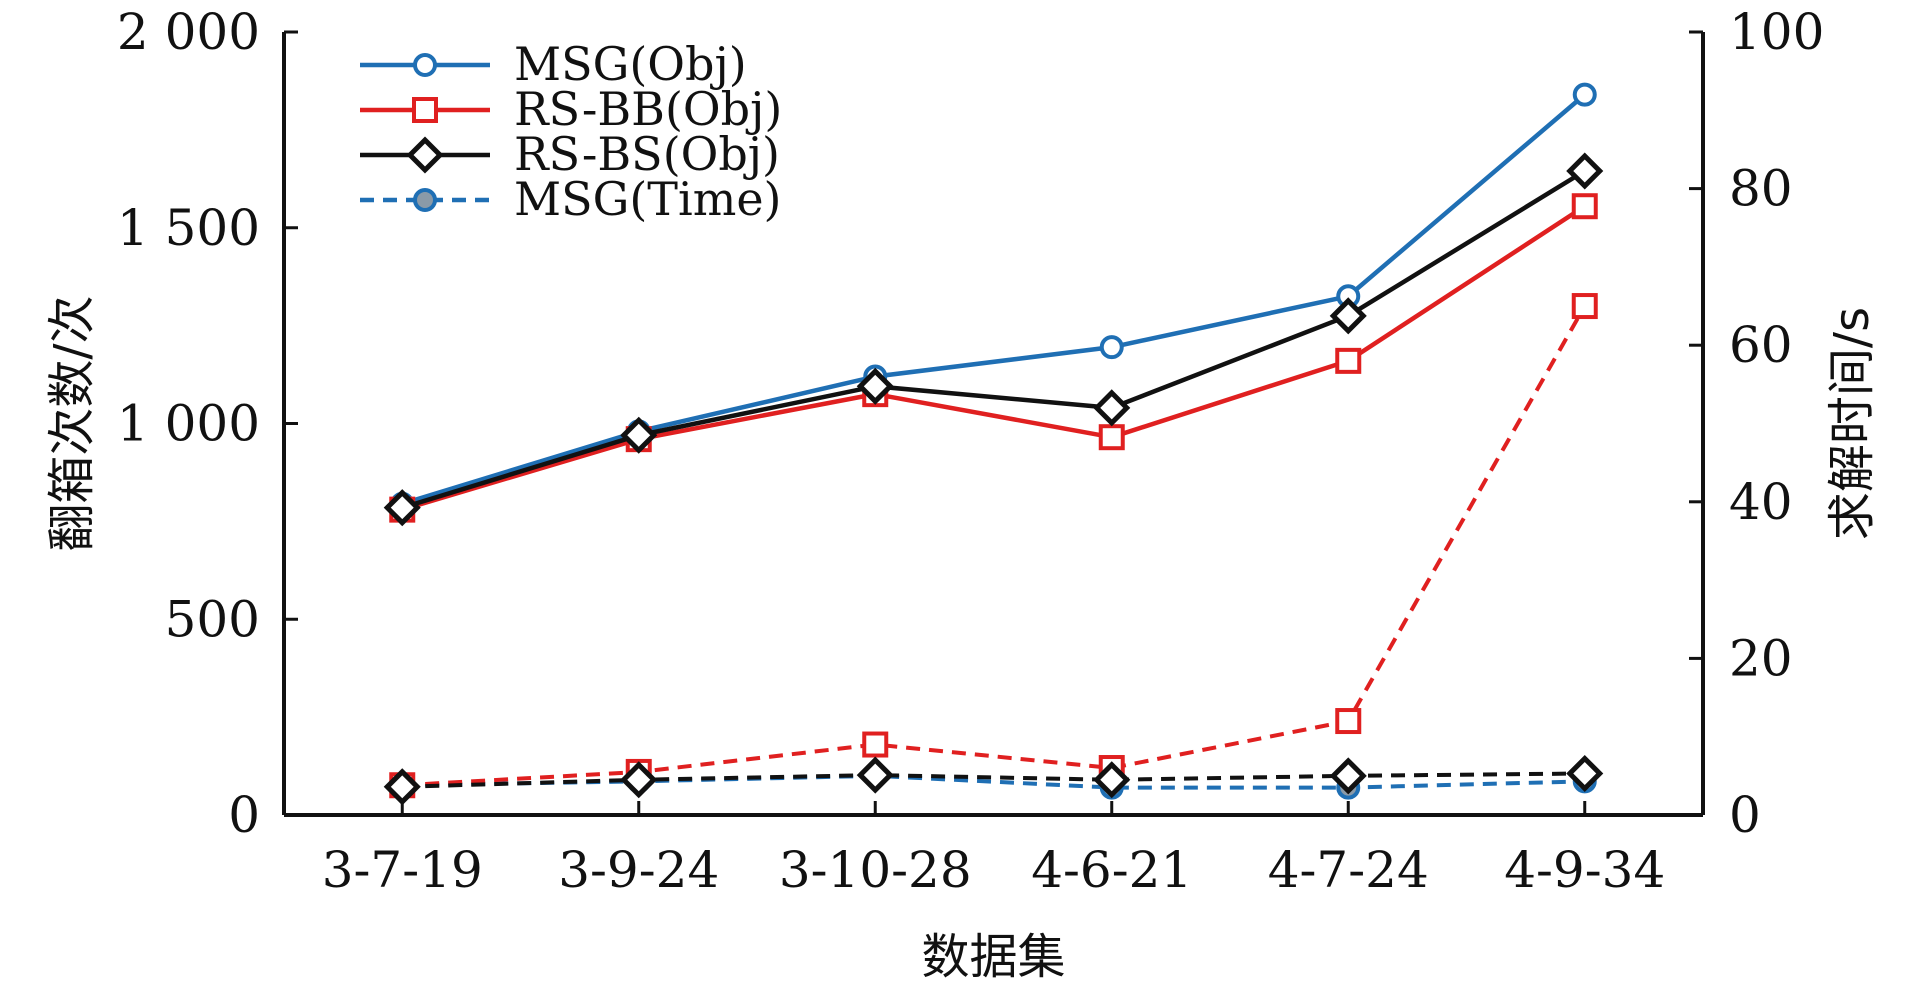 This screenshot has height=992, width=1913. Describe the element at coordinates (638, 870) in the screenshot. I see `x-tick-label: 3-9-24` at that location.